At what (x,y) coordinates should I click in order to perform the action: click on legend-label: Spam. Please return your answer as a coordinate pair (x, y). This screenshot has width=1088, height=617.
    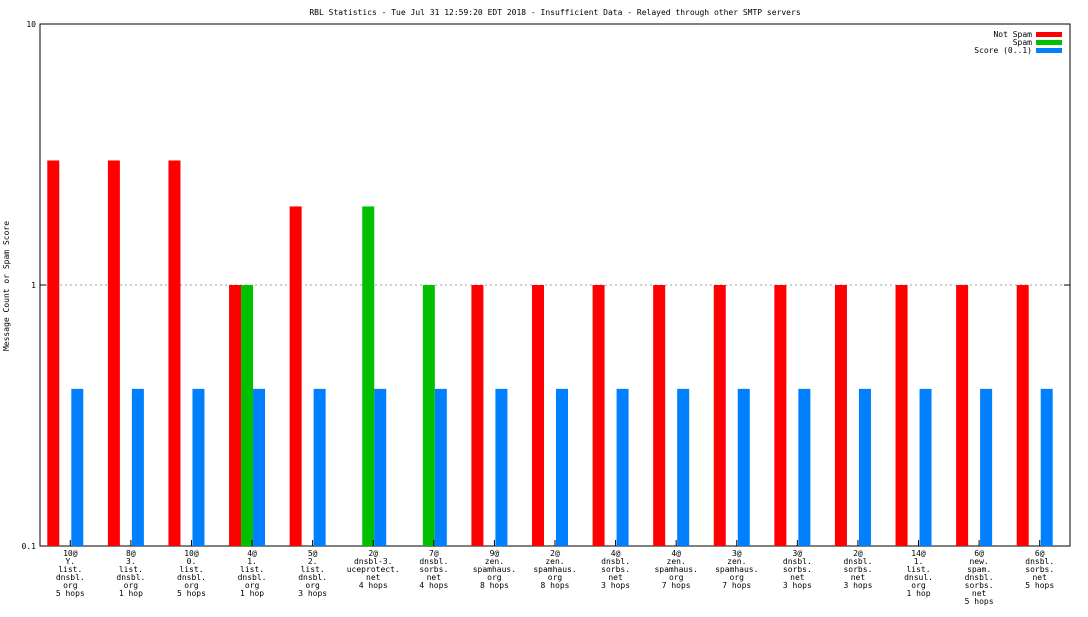
    Looking at the image, I should click on (1022, 42).